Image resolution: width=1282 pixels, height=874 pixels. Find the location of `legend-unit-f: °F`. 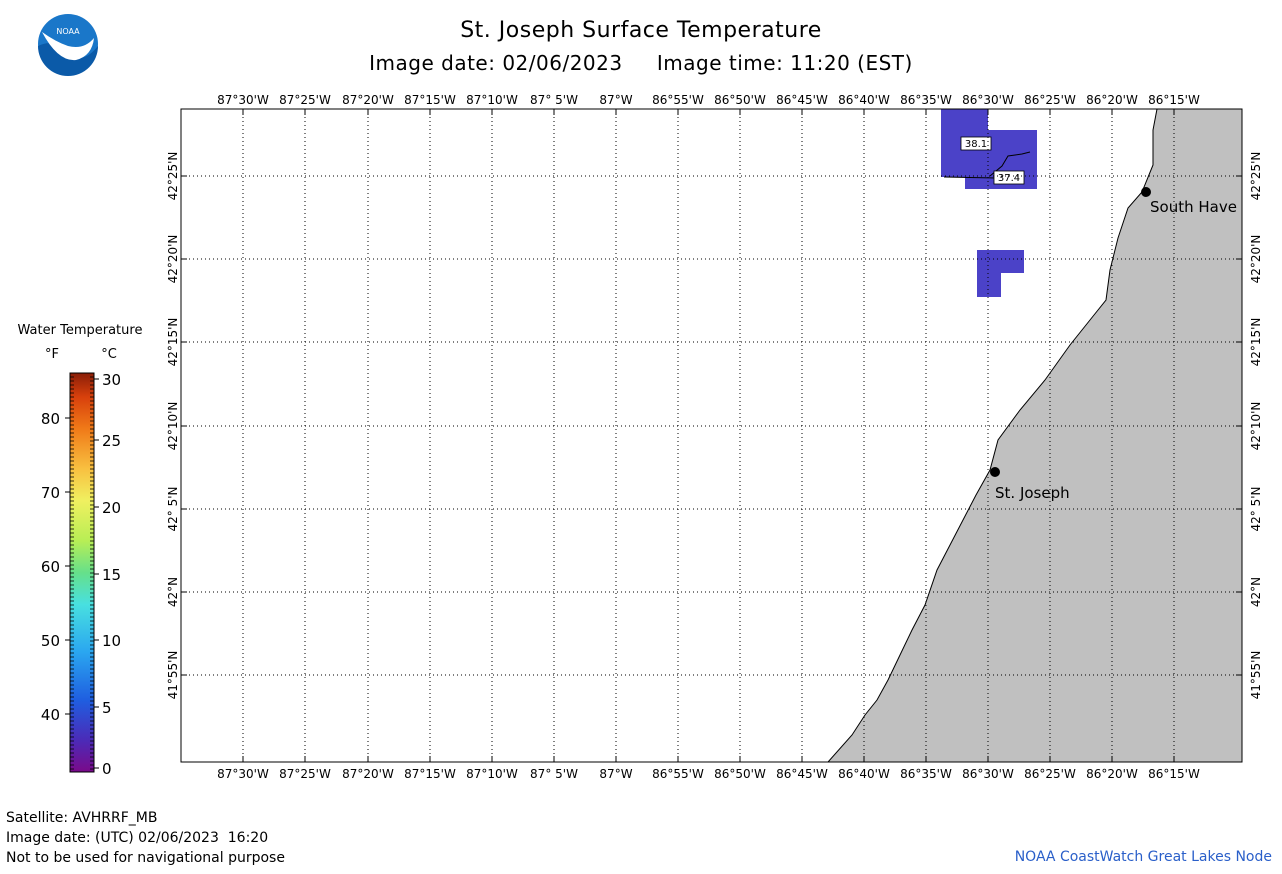

legend-unit-f: °F is located at coordinates (52, 354).